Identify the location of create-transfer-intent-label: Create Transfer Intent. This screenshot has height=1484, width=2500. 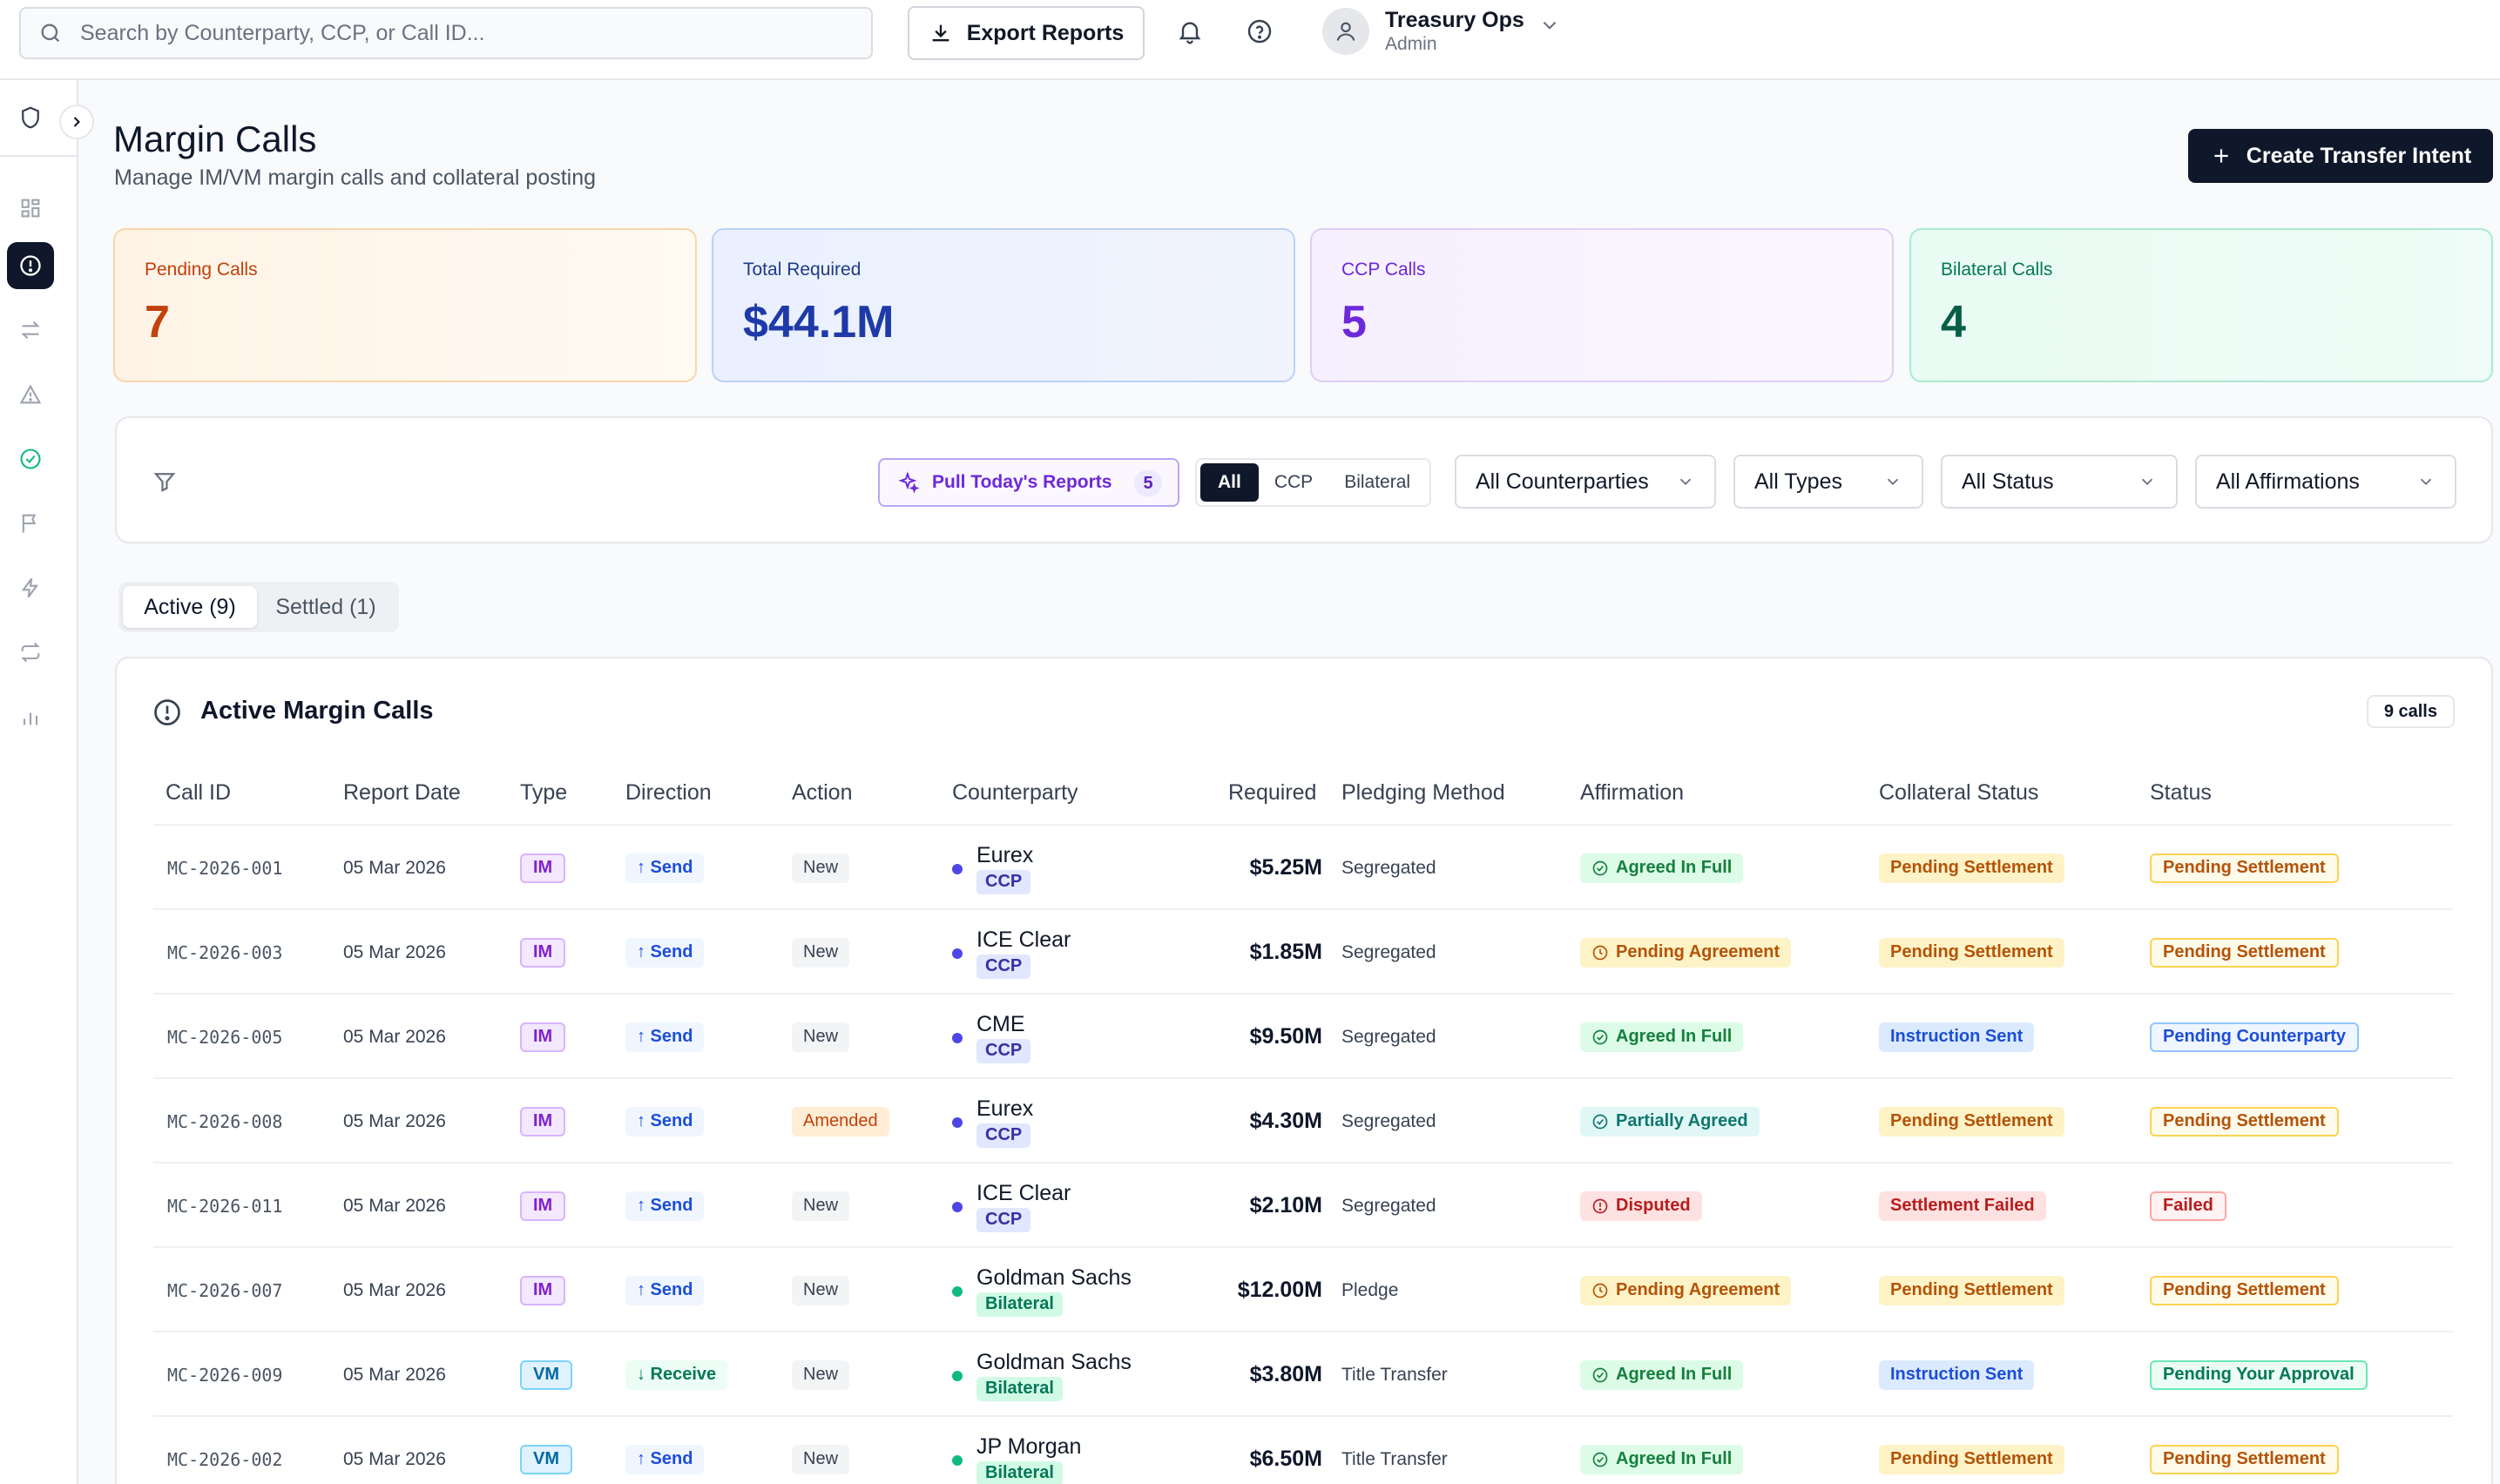
(2359, 155).